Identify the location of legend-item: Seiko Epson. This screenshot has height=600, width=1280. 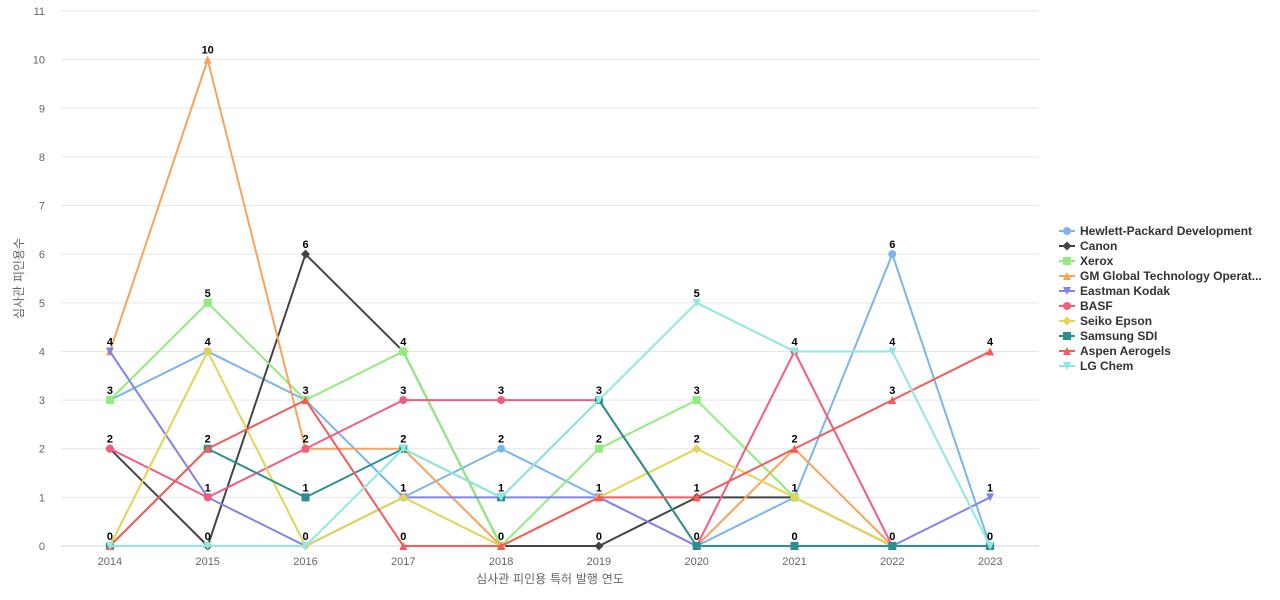
(1105, 321).